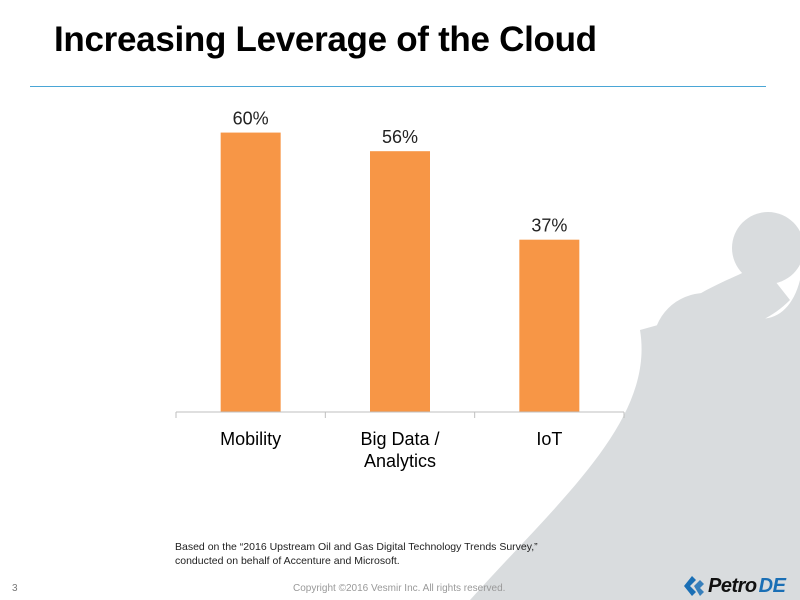  I want to click on slide-title: Increasing Leverage of the Cloud, so click(325, 39).